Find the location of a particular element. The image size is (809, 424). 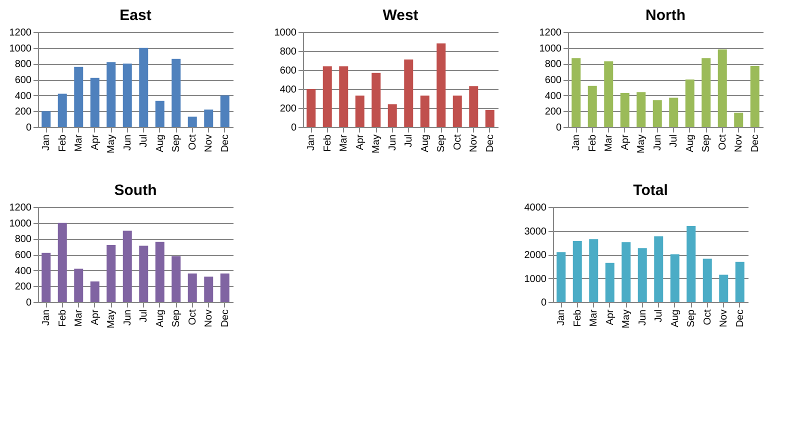

chart-title: South is located at coordinates (135, 190).